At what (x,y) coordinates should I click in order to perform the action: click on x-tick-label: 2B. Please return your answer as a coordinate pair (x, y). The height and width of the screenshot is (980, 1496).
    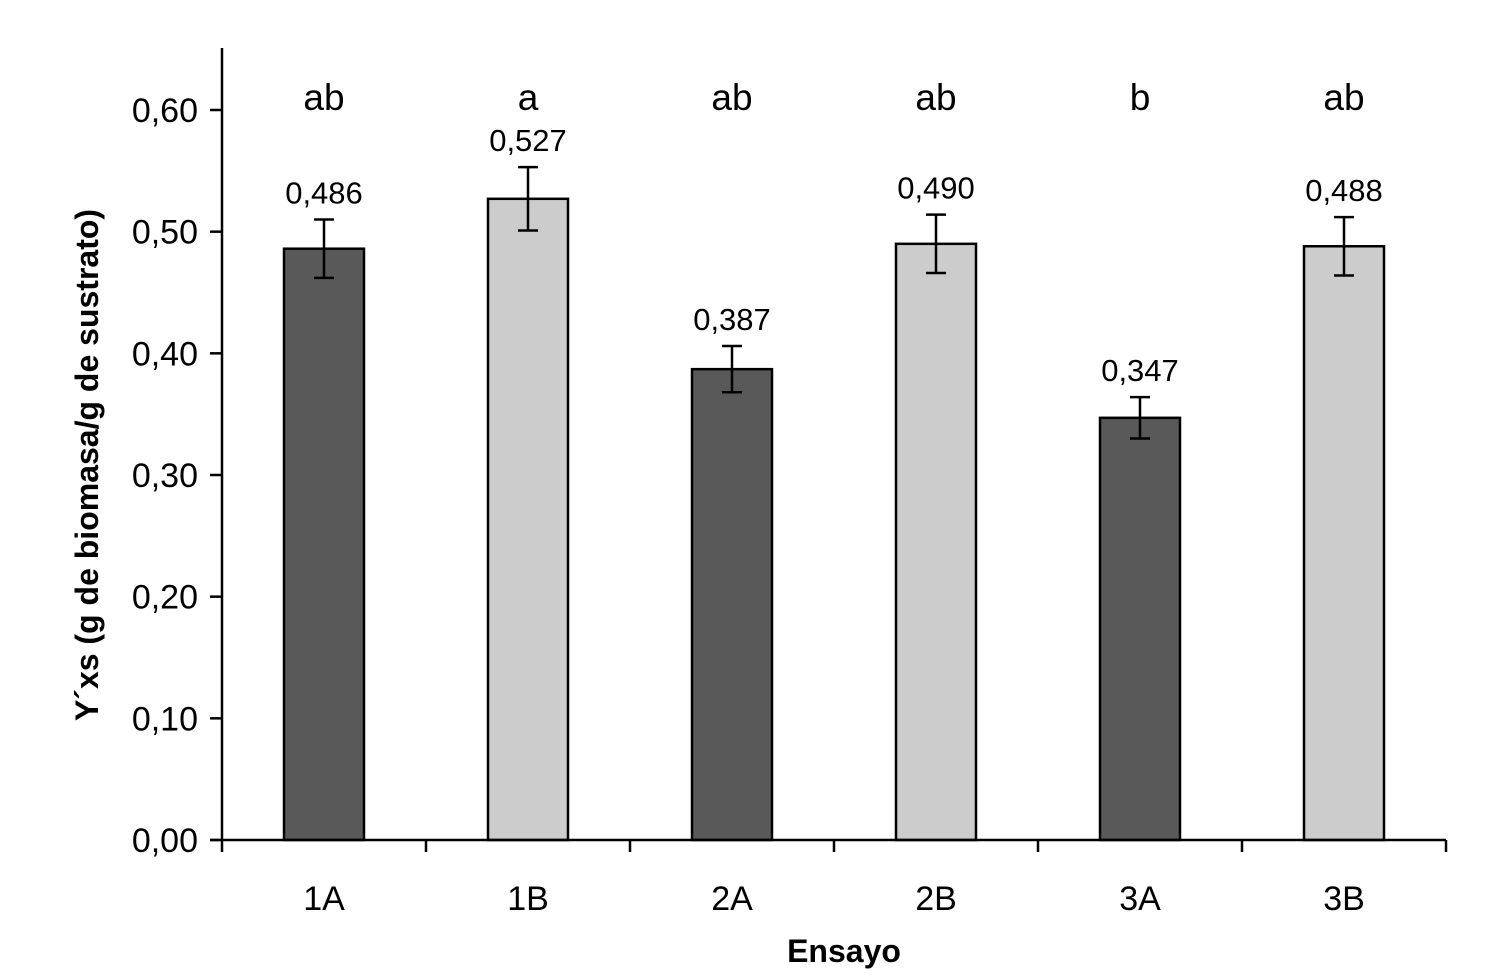
    Looking at the image, I should click on (936, 899).